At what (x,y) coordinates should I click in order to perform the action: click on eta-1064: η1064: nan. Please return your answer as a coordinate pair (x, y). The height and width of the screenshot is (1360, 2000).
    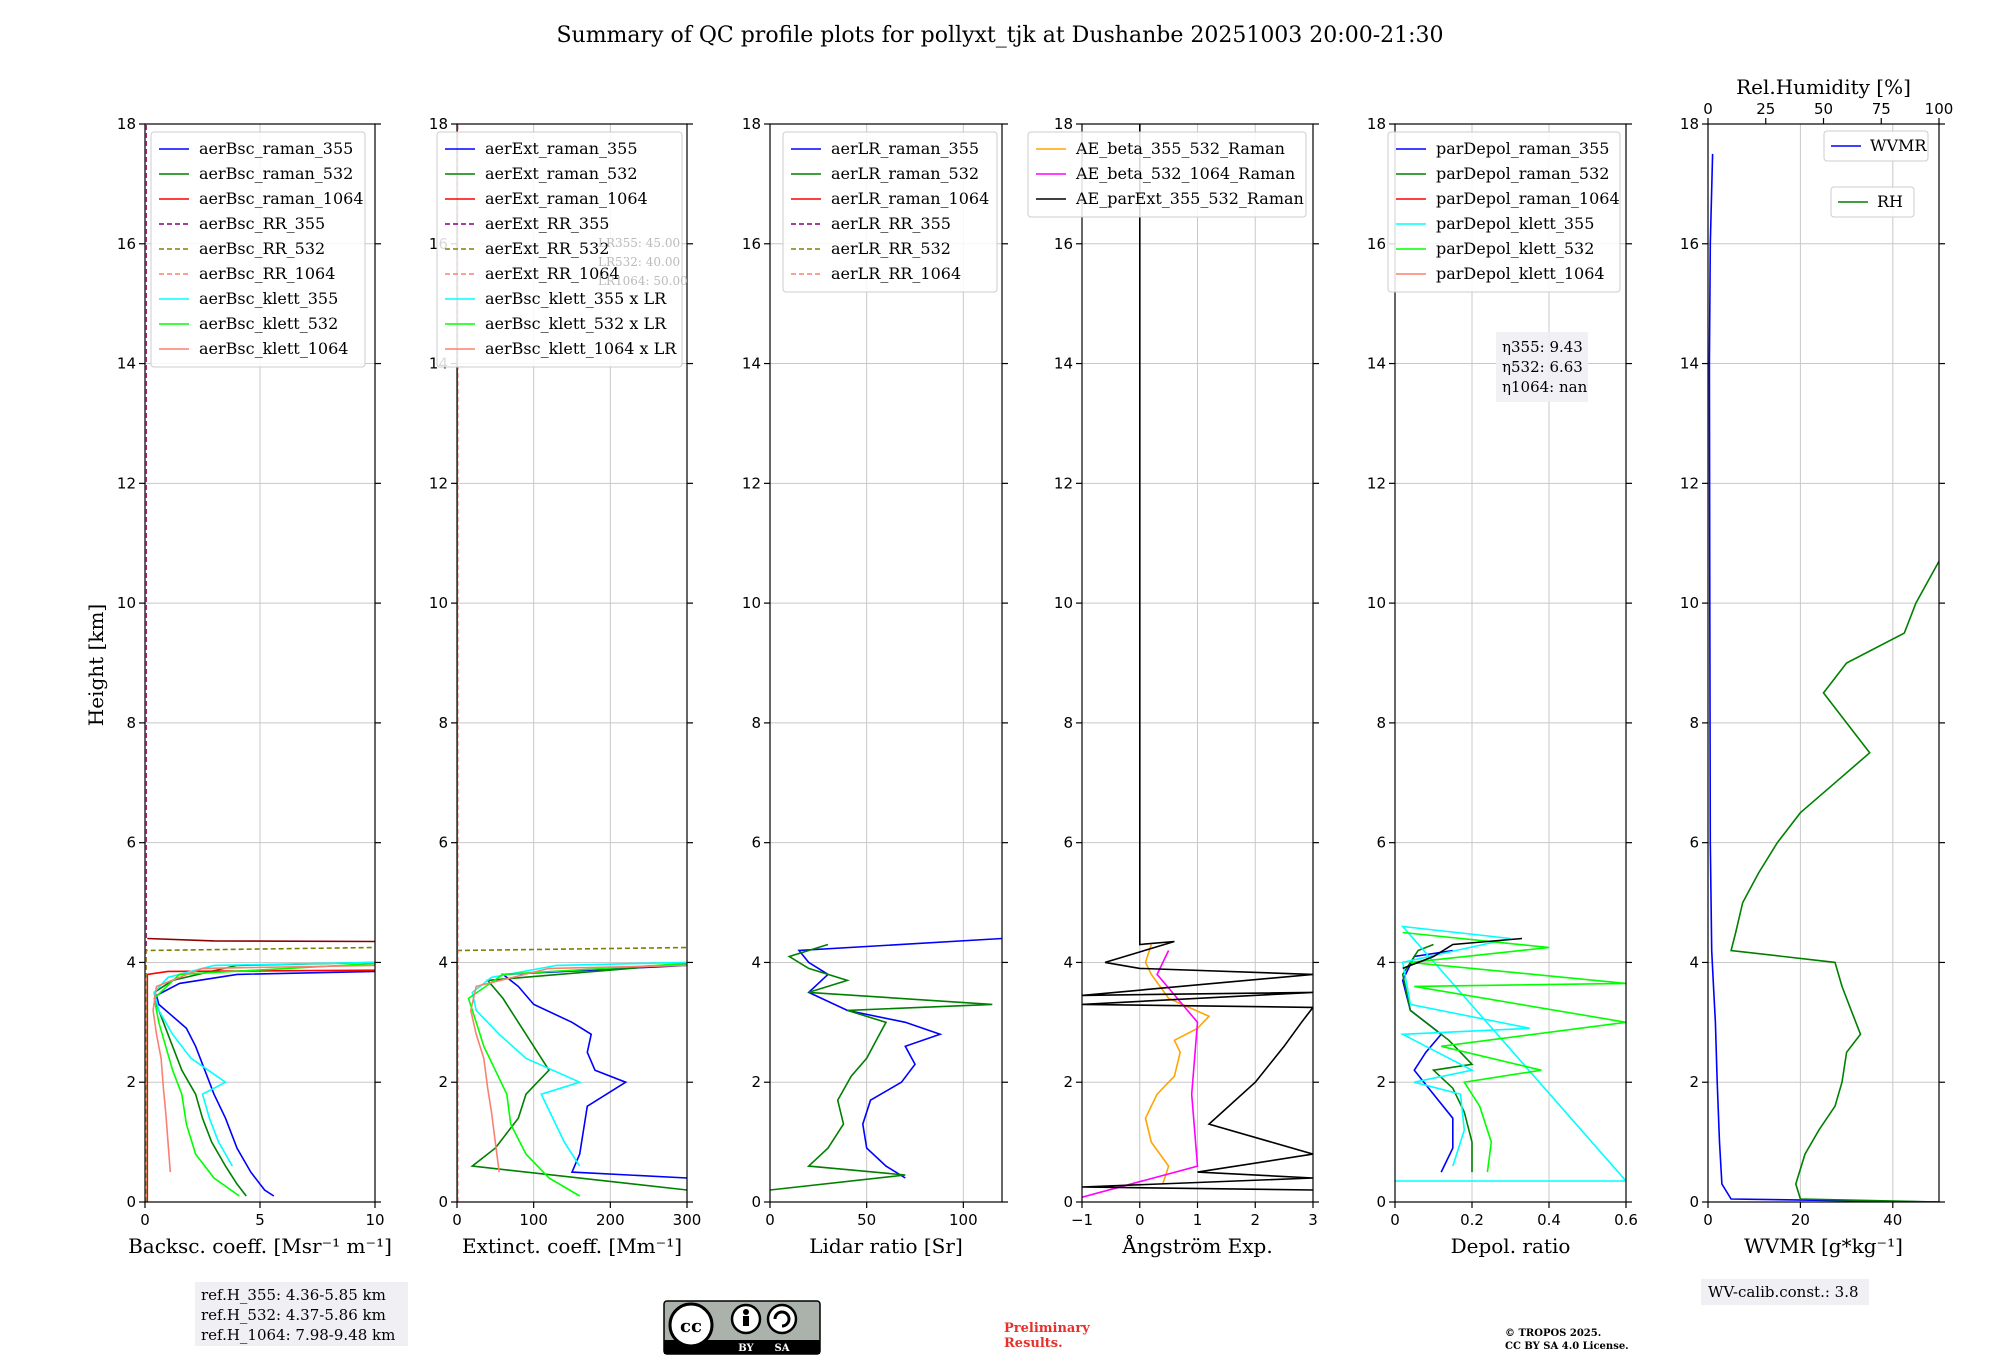
    Looking at the image, I should click on (1545, 387).